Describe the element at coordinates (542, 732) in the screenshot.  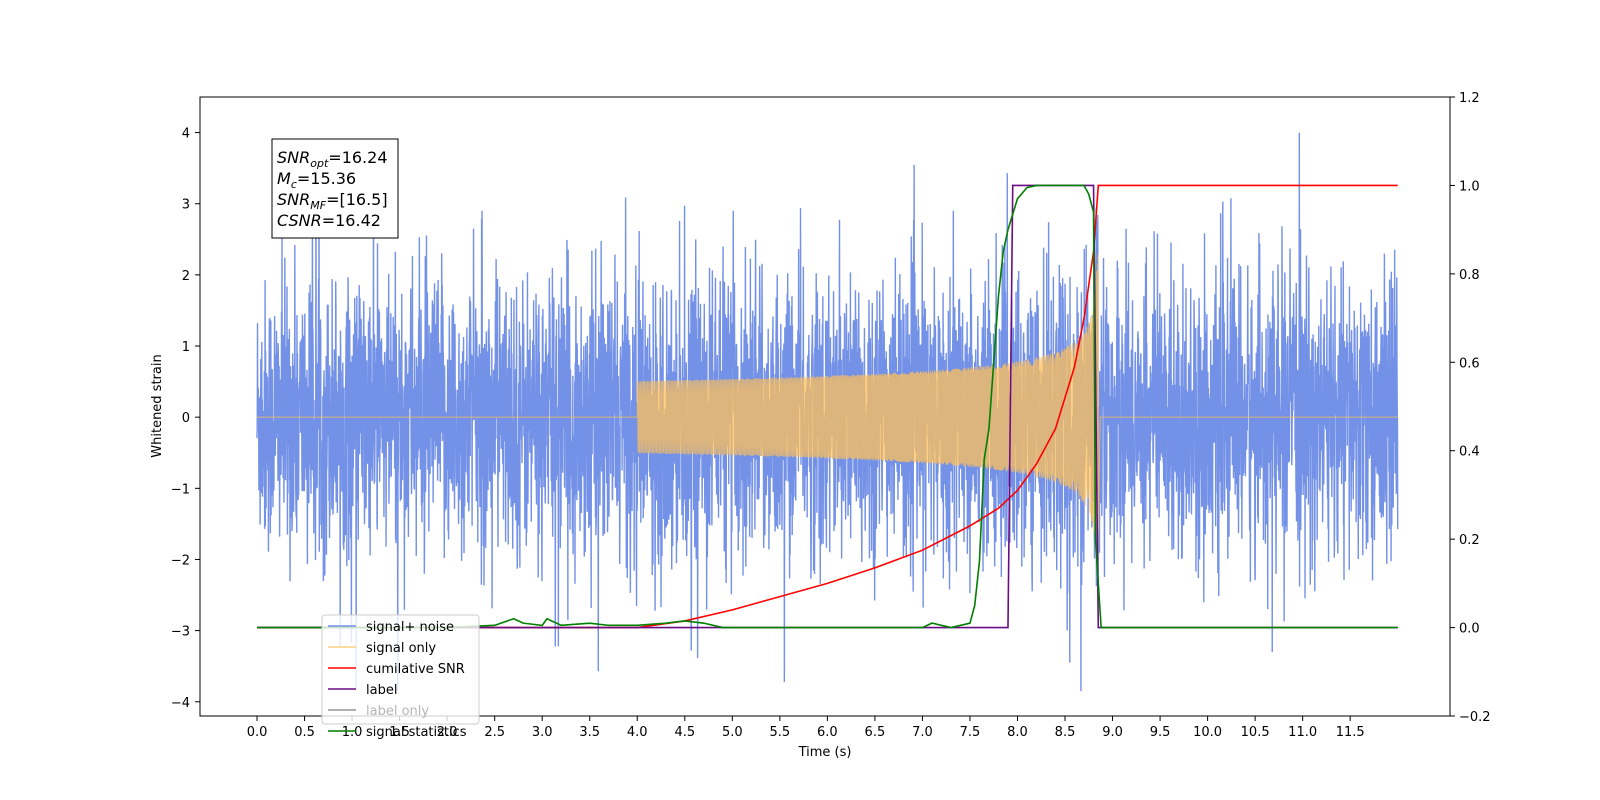
I see `x-tick-label: 3.0` at that location.